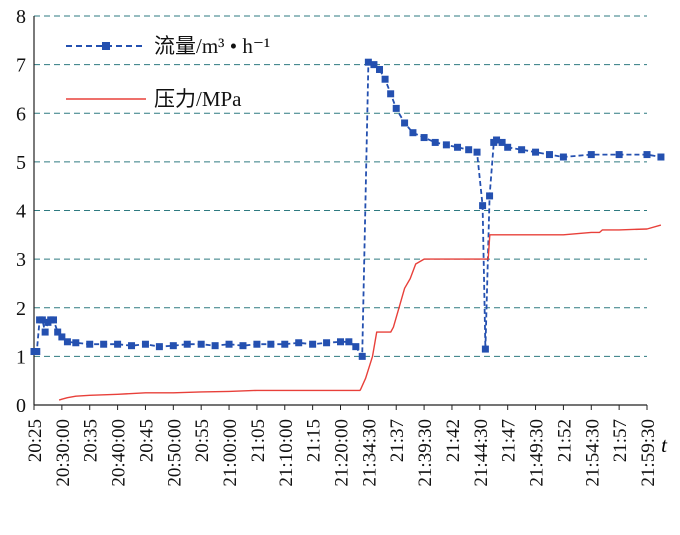 The image size is (680, 535). What do you see at coordinates (342, 453) in the screenshot?
I see `x-tick-label: 21:20:00` at bounding box center [342, 453].